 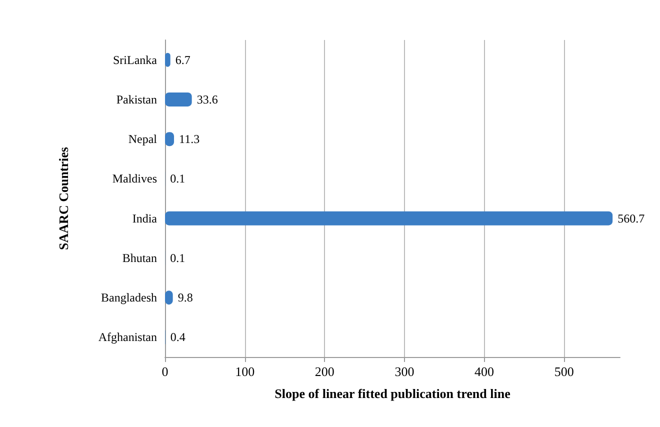 What do you see at coordinates (136, 99) in the screenshot?
I see `y-tick-label: Pakistan` at bounding box center [136, 99].